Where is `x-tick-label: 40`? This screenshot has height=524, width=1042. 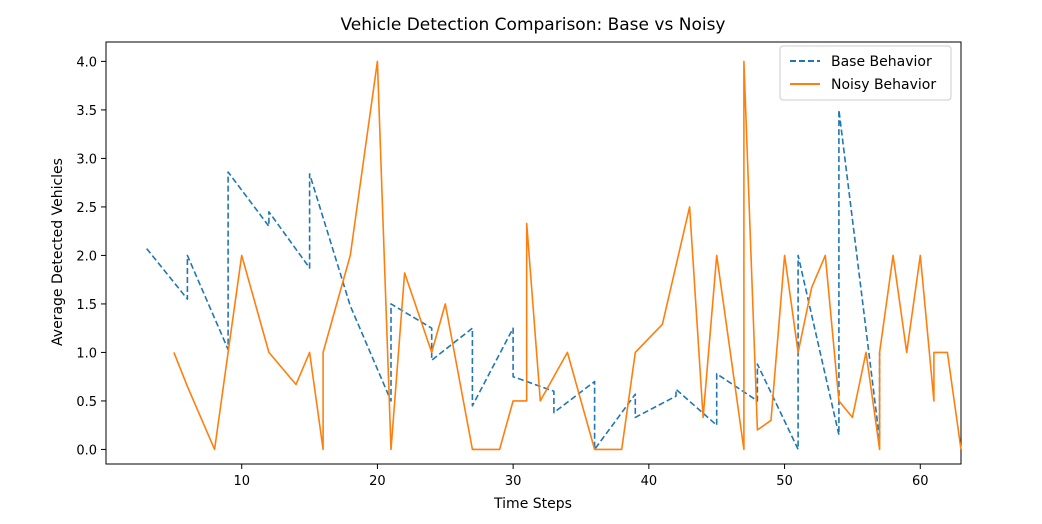
x-tick-label: 40 is located at coordinates (649, 481).